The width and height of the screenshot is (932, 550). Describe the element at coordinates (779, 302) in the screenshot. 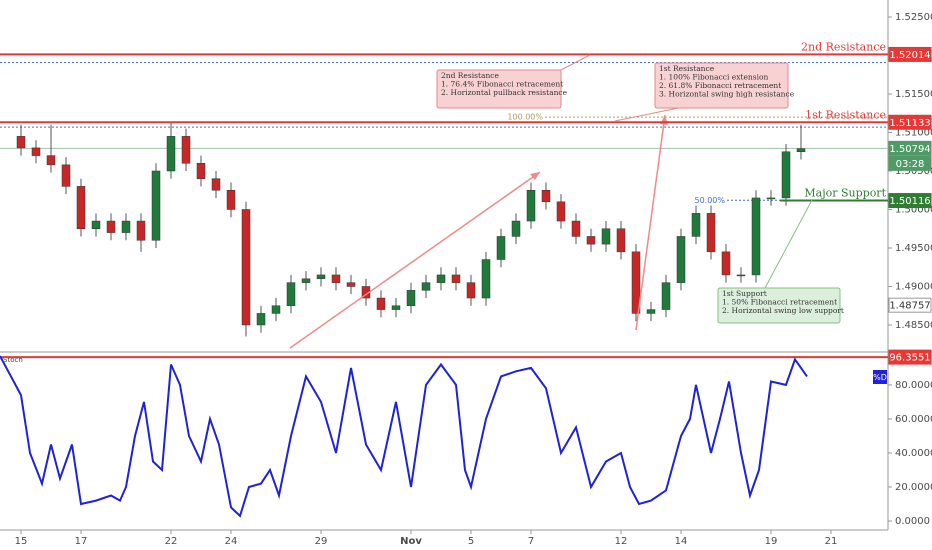

I see `callout-text: 1. 50% Fibonacci retracement` at that location.